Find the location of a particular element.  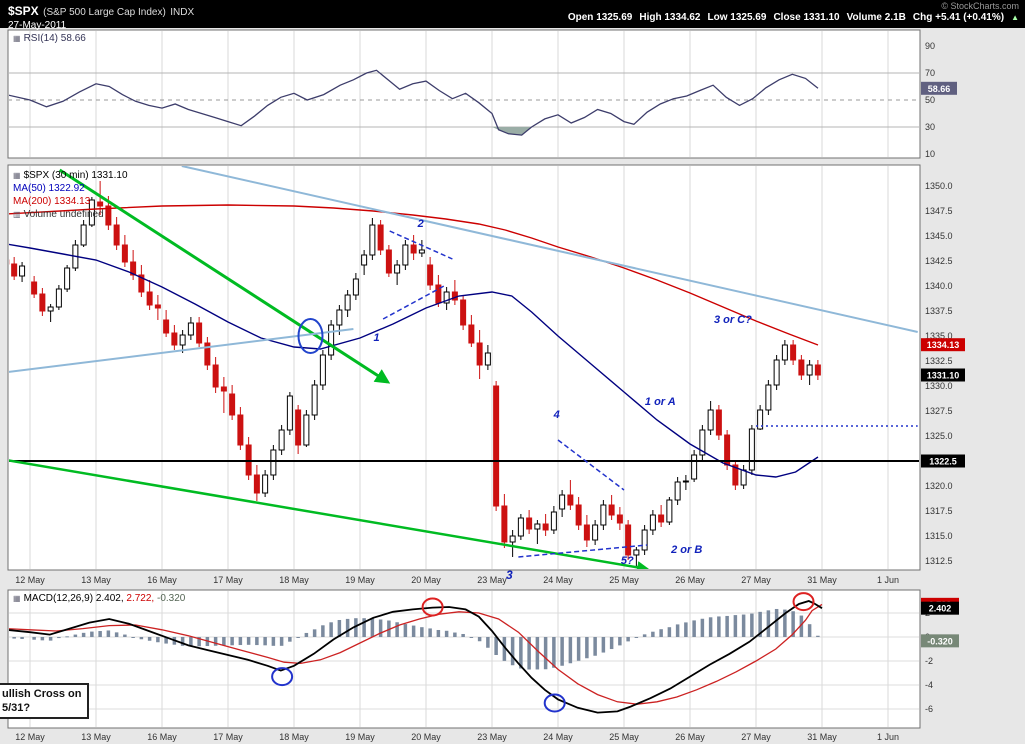

chart-date: 27-May-2011 is located at coordinates (37, 25).